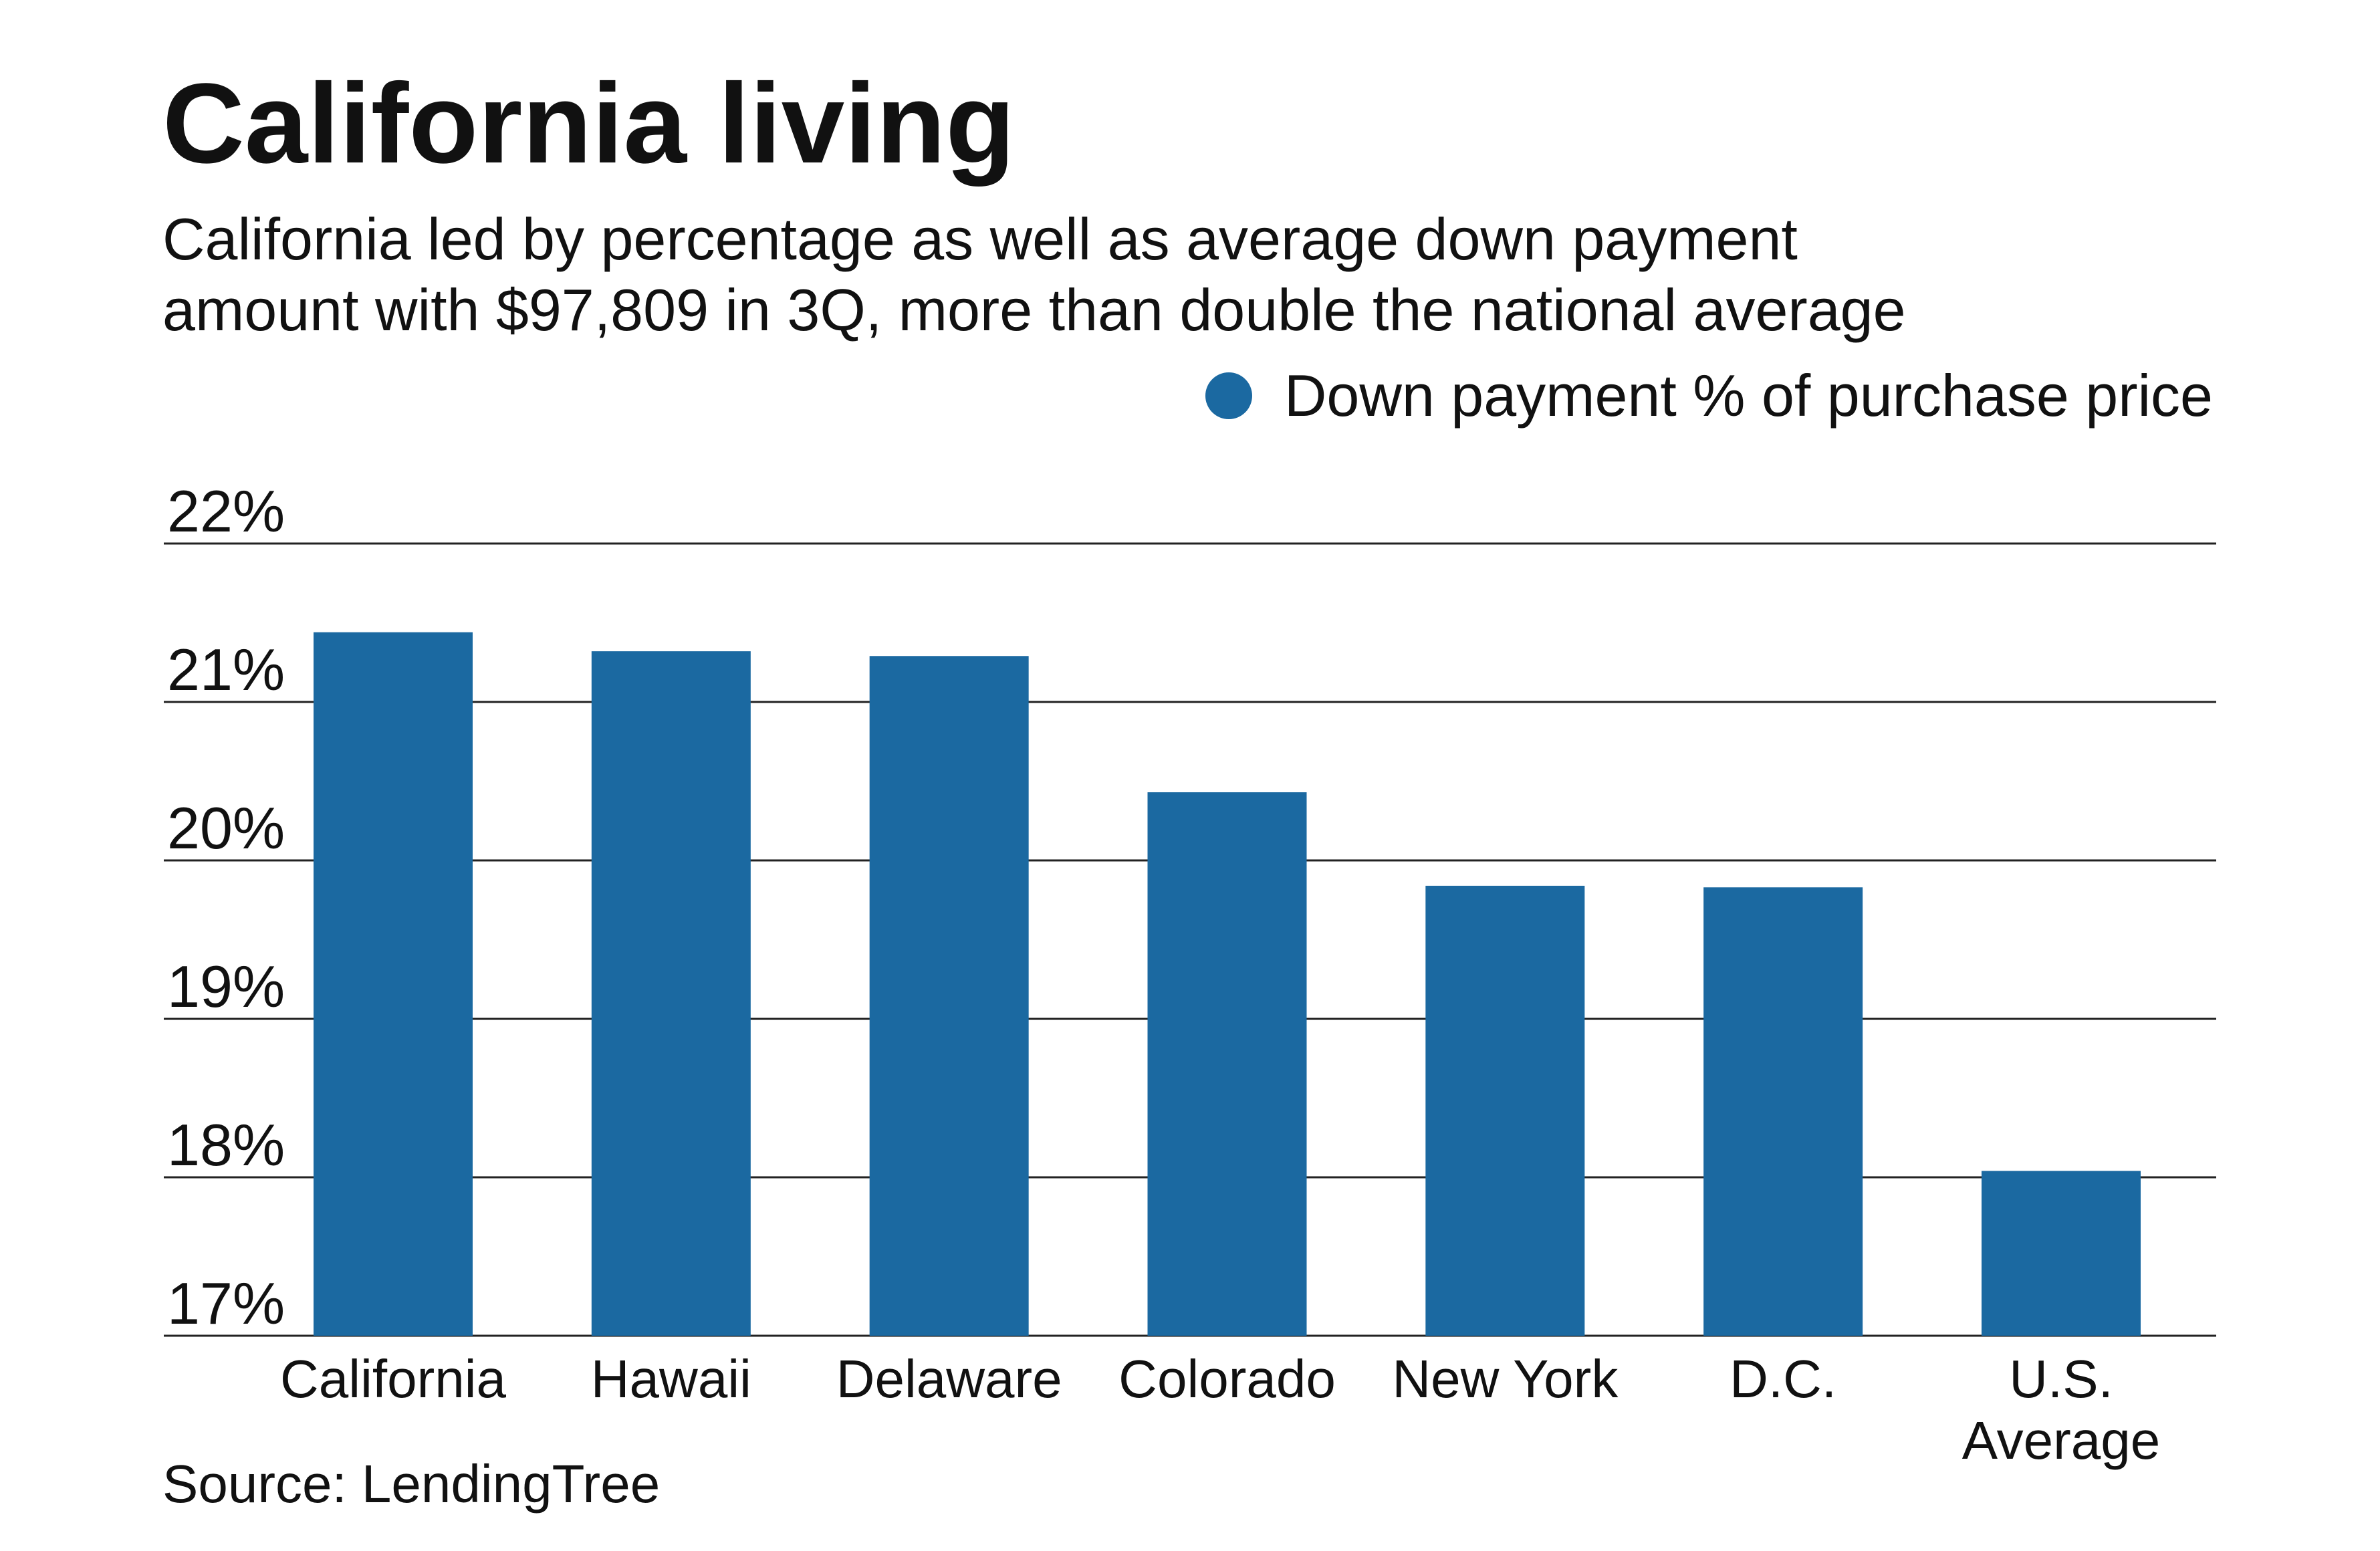 The height and width of the screenshot is (1551, 2380). I want to click on chart-title: California living, so click(589, 123).